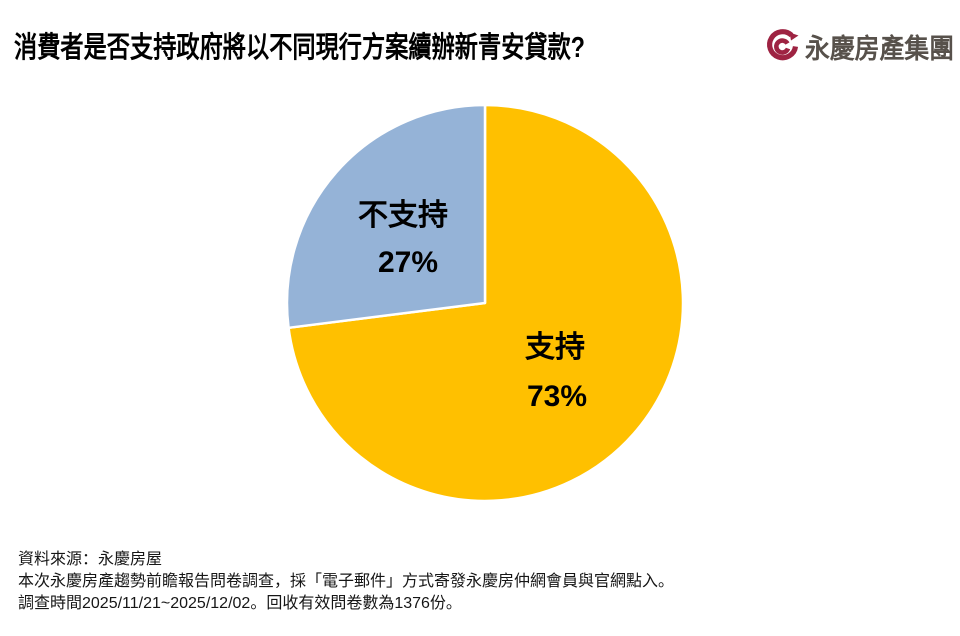  Describe the element at coordinates (403, 215) in the screenshot. I see `slice-label-oppose: 不支持` at that location.